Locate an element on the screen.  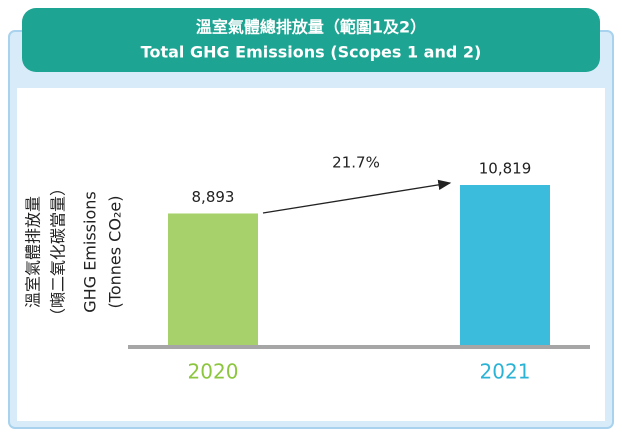
data-label: 10,819 is located at coordinates (505, 169).